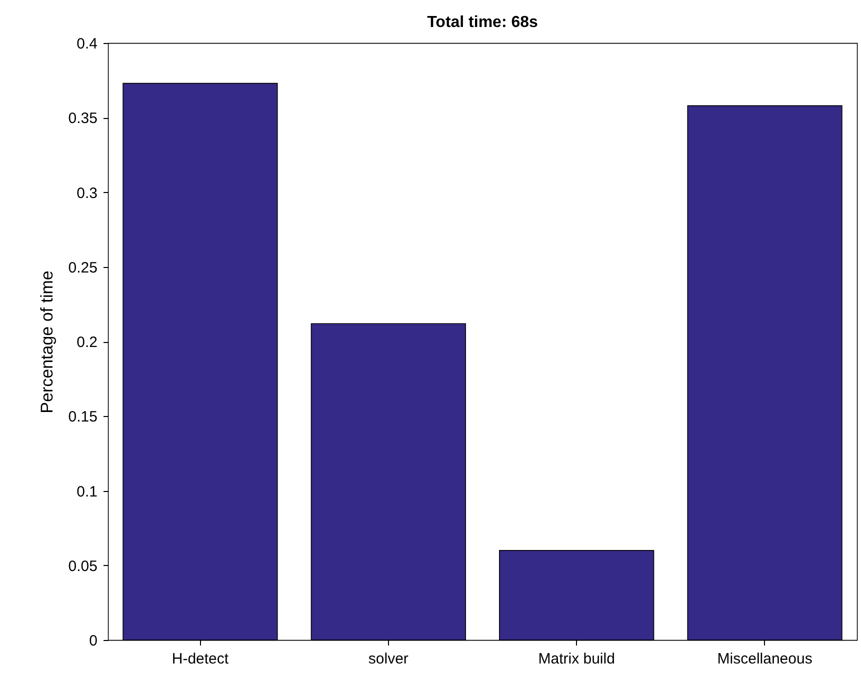  What do you see at coordinates (87, 44) in the screenshot?
I see `y-tick-label: 0.4` at bounding box center [87, 44].